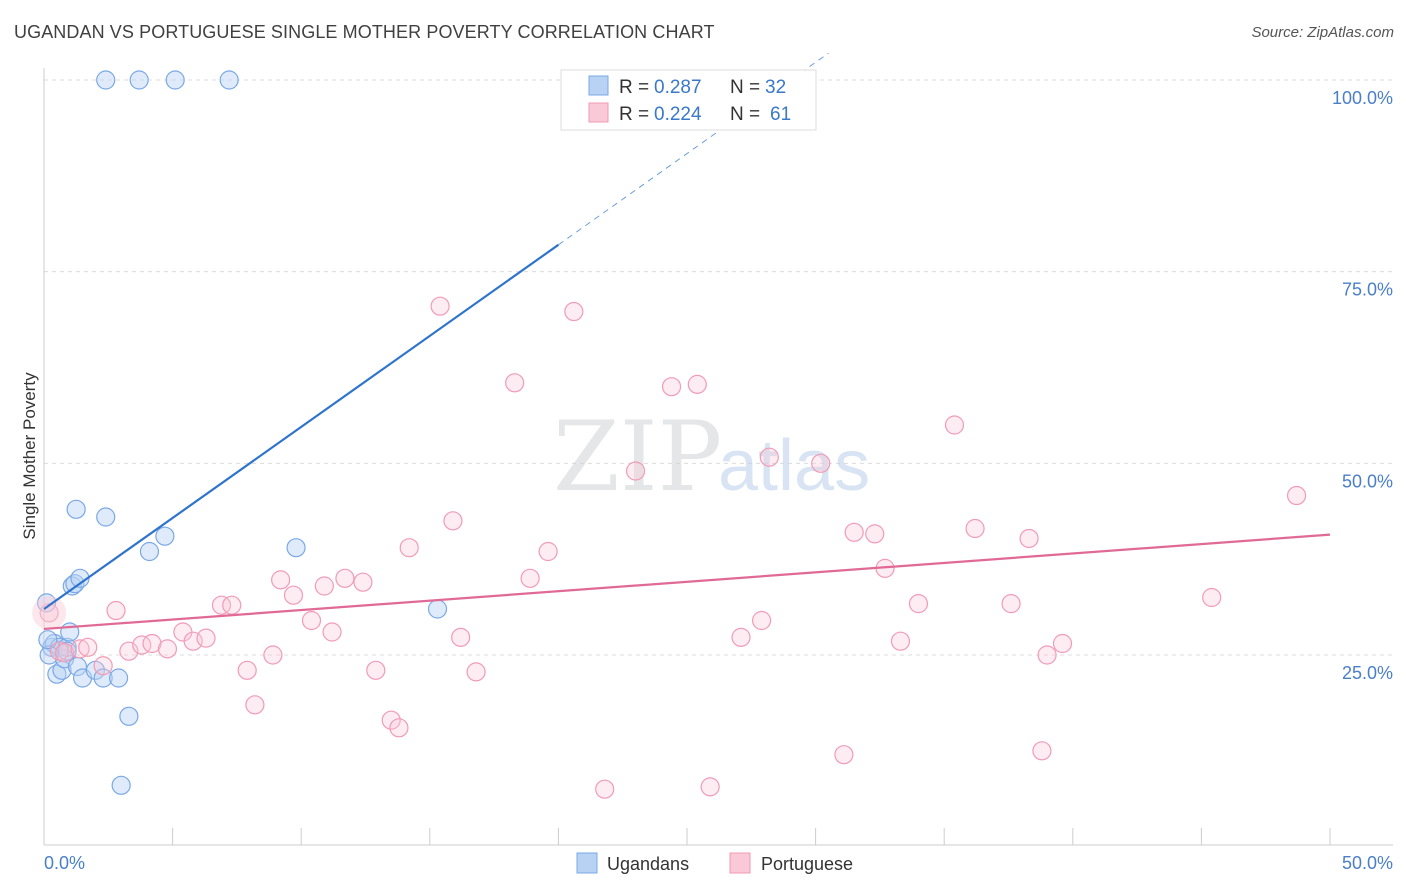 The height and width of the screenshot is (892, 1406). Describe the element at coordinates (49, 612) in the screenshot. I see `portuguese-point-large` at that location.